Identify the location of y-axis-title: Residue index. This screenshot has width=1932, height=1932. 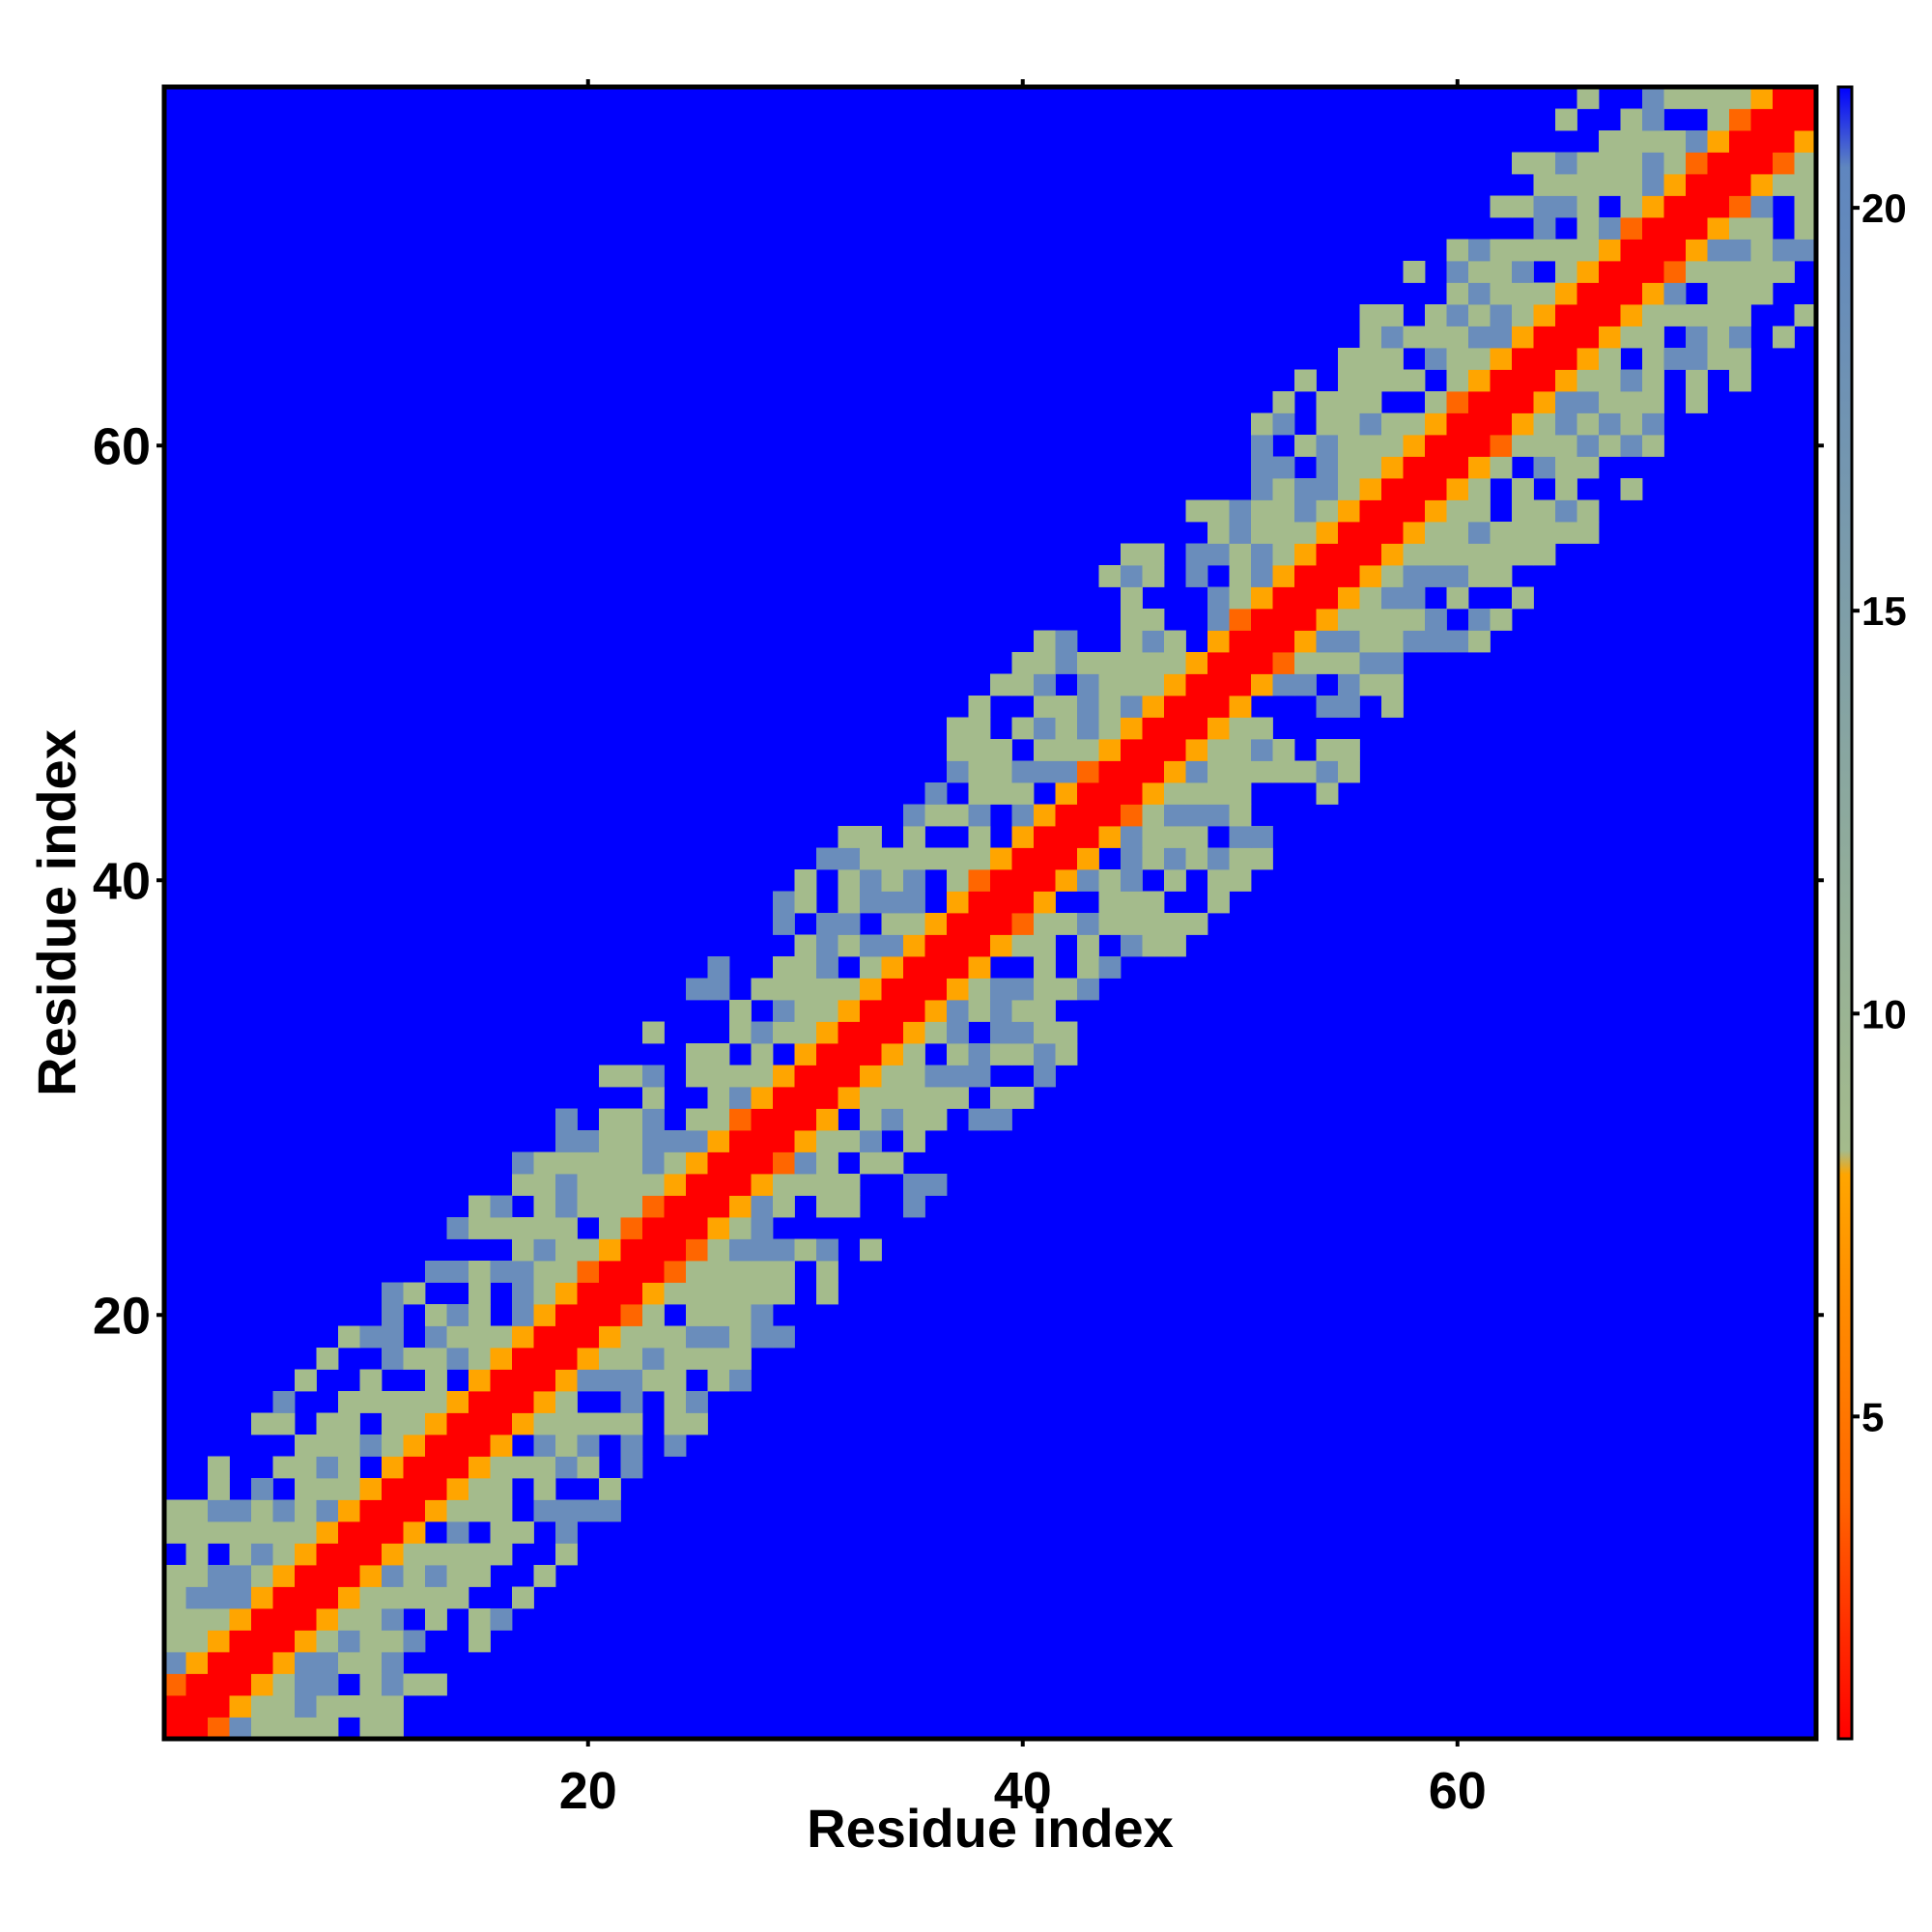
(56, 912).